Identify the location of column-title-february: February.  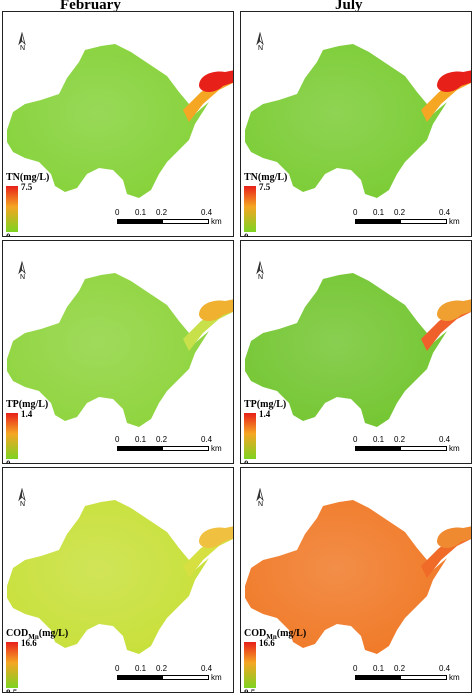
(90, 6).